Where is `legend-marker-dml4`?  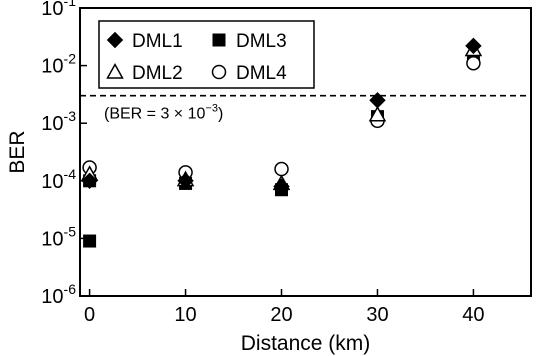
legend-marker-dml4 is located at coordinates (219, 72).